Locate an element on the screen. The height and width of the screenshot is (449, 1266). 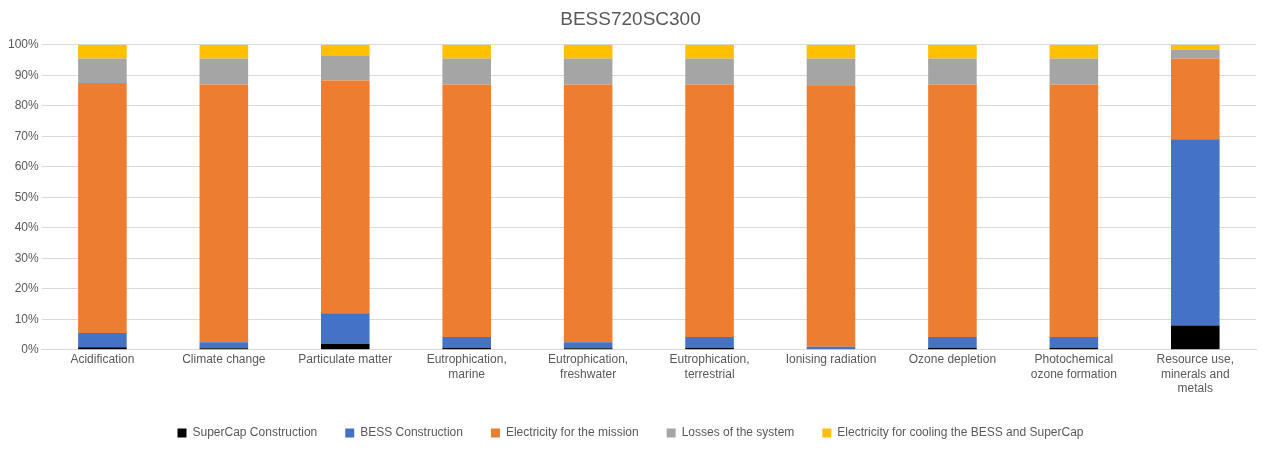
y-tick-label: 0% is located at coordinates (30, 349).